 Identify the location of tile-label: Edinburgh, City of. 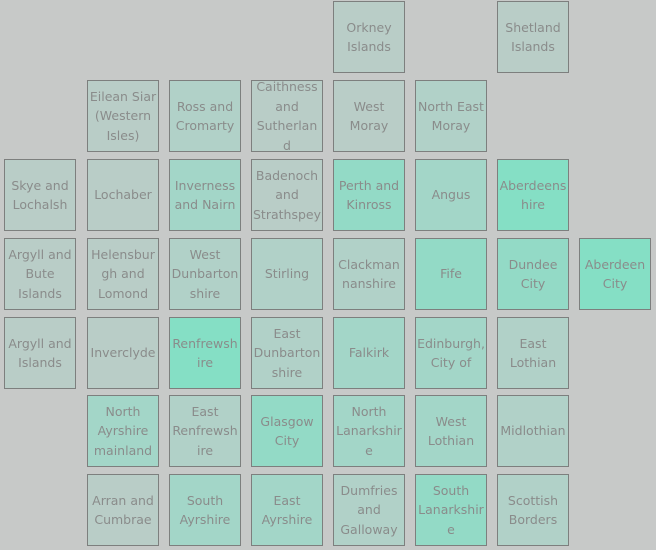
(451, 353).